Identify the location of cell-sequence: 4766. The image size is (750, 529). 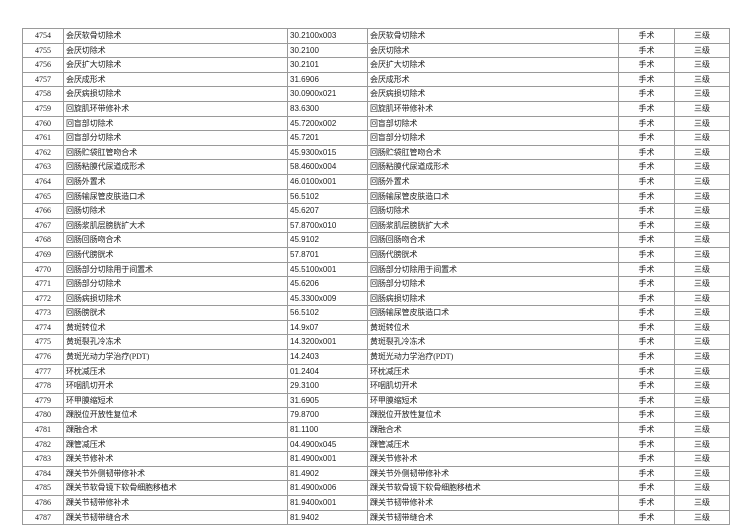
(43, 211).